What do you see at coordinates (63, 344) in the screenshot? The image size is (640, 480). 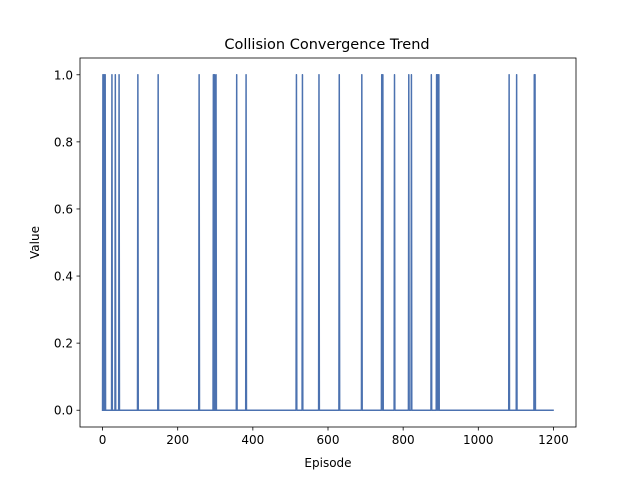 I see `y-tick-label: 0.2` at bounding box center [63, 344].